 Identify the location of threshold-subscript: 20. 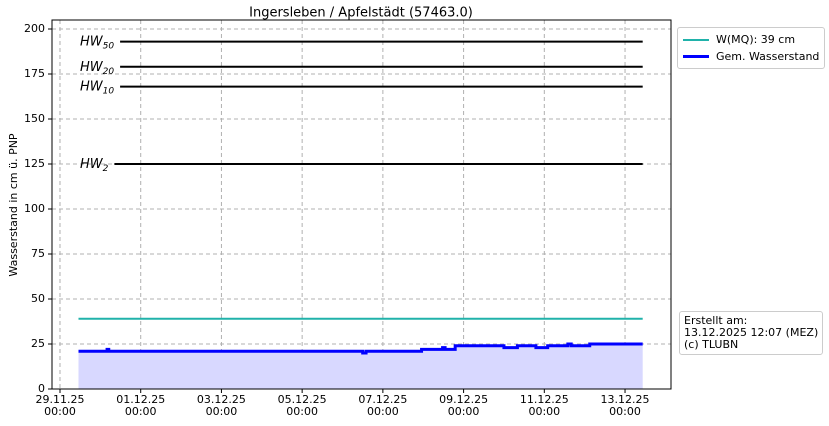
(109, 71).